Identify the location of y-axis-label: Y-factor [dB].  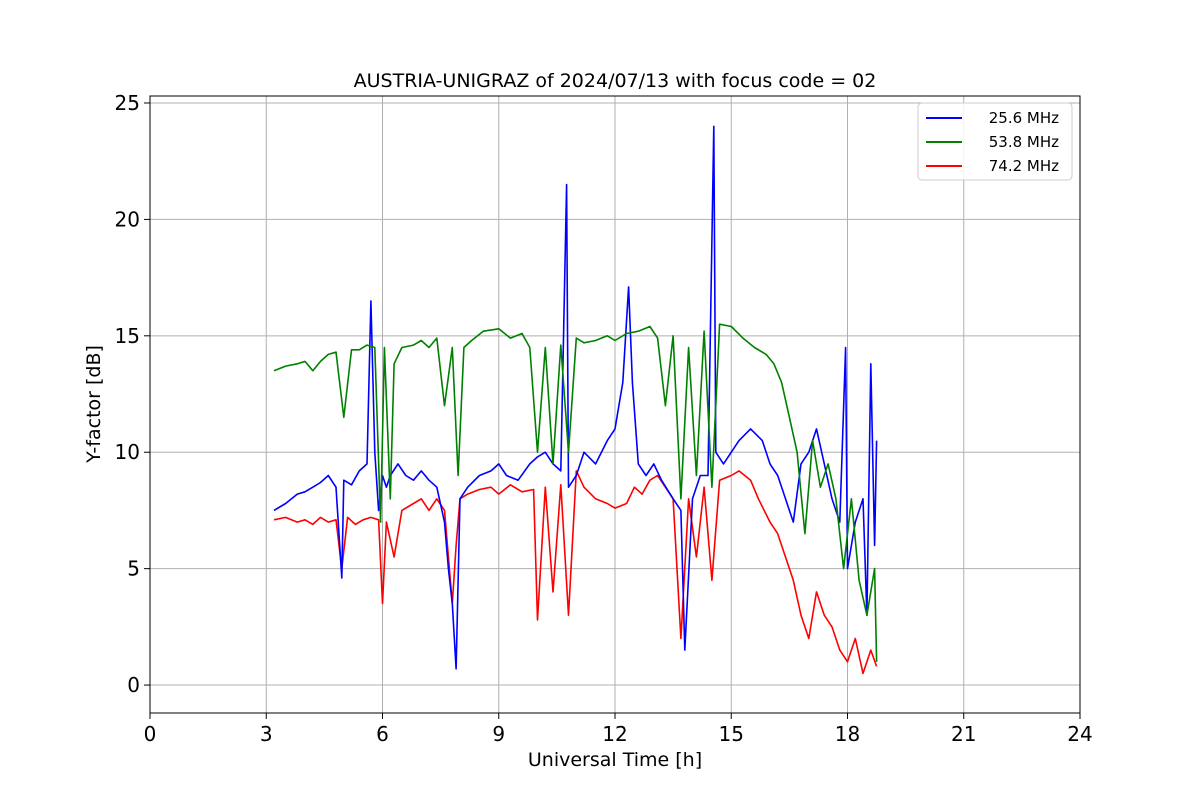
(94, 404).